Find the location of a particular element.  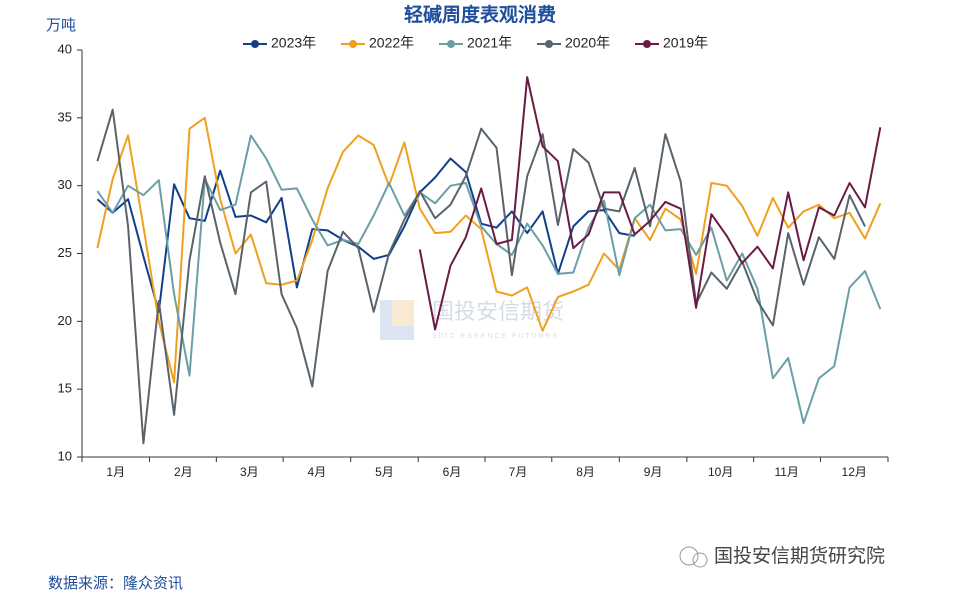

x-tick-label: 10月 is located at coordinates (720, 472).